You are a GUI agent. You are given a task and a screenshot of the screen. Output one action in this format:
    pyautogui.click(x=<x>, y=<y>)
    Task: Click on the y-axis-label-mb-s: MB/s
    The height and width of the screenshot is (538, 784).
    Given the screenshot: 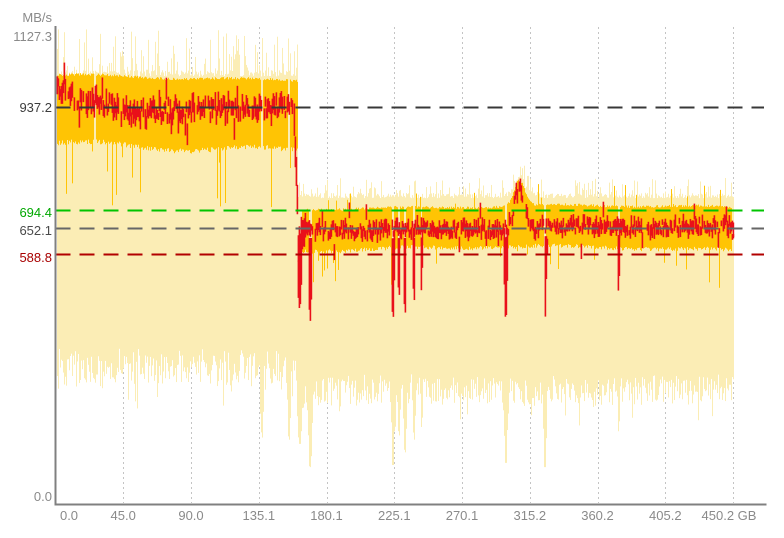 What is the action you would take?
    pyautogui.click(x=37, y=17)
    